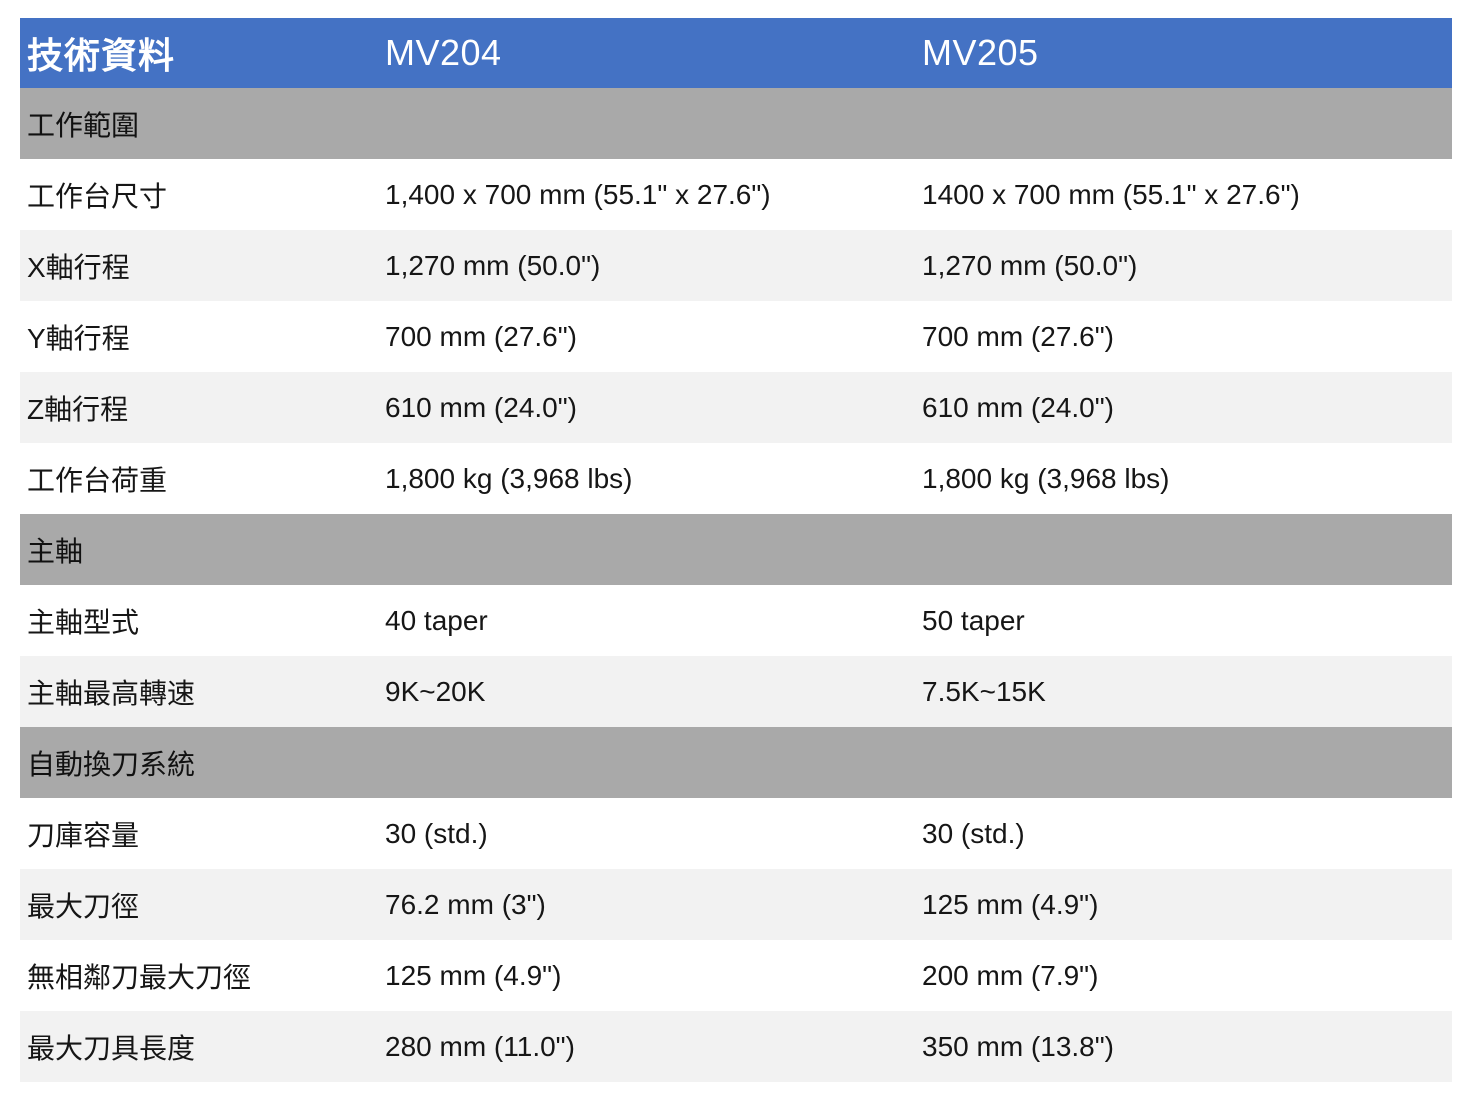 This screenshot has height=1094, width=1476. Describe the element at coordinates (736, 123) in the screenshot. I see `section-row-work-range: 工作範圍` at that location.